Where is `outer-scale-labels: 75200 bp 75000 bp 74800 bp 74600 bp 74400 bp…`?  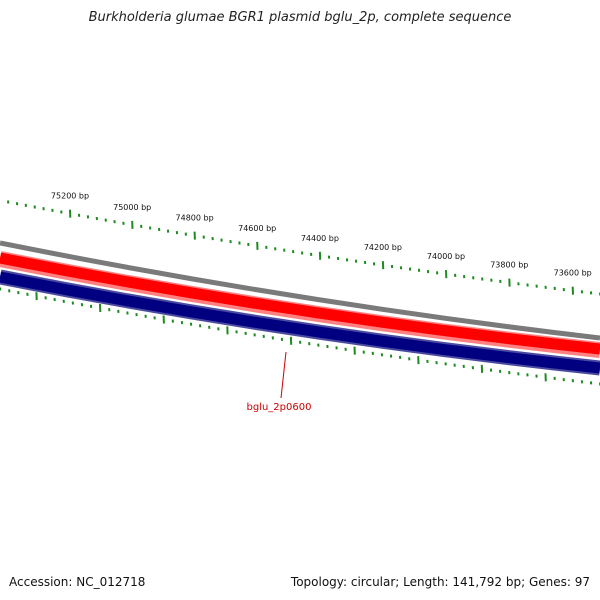
outer-scale-labels: 75200 bp 75000 bp 74800 bp 74600 bp 74400 bp… is located at coordinates (321, 235).